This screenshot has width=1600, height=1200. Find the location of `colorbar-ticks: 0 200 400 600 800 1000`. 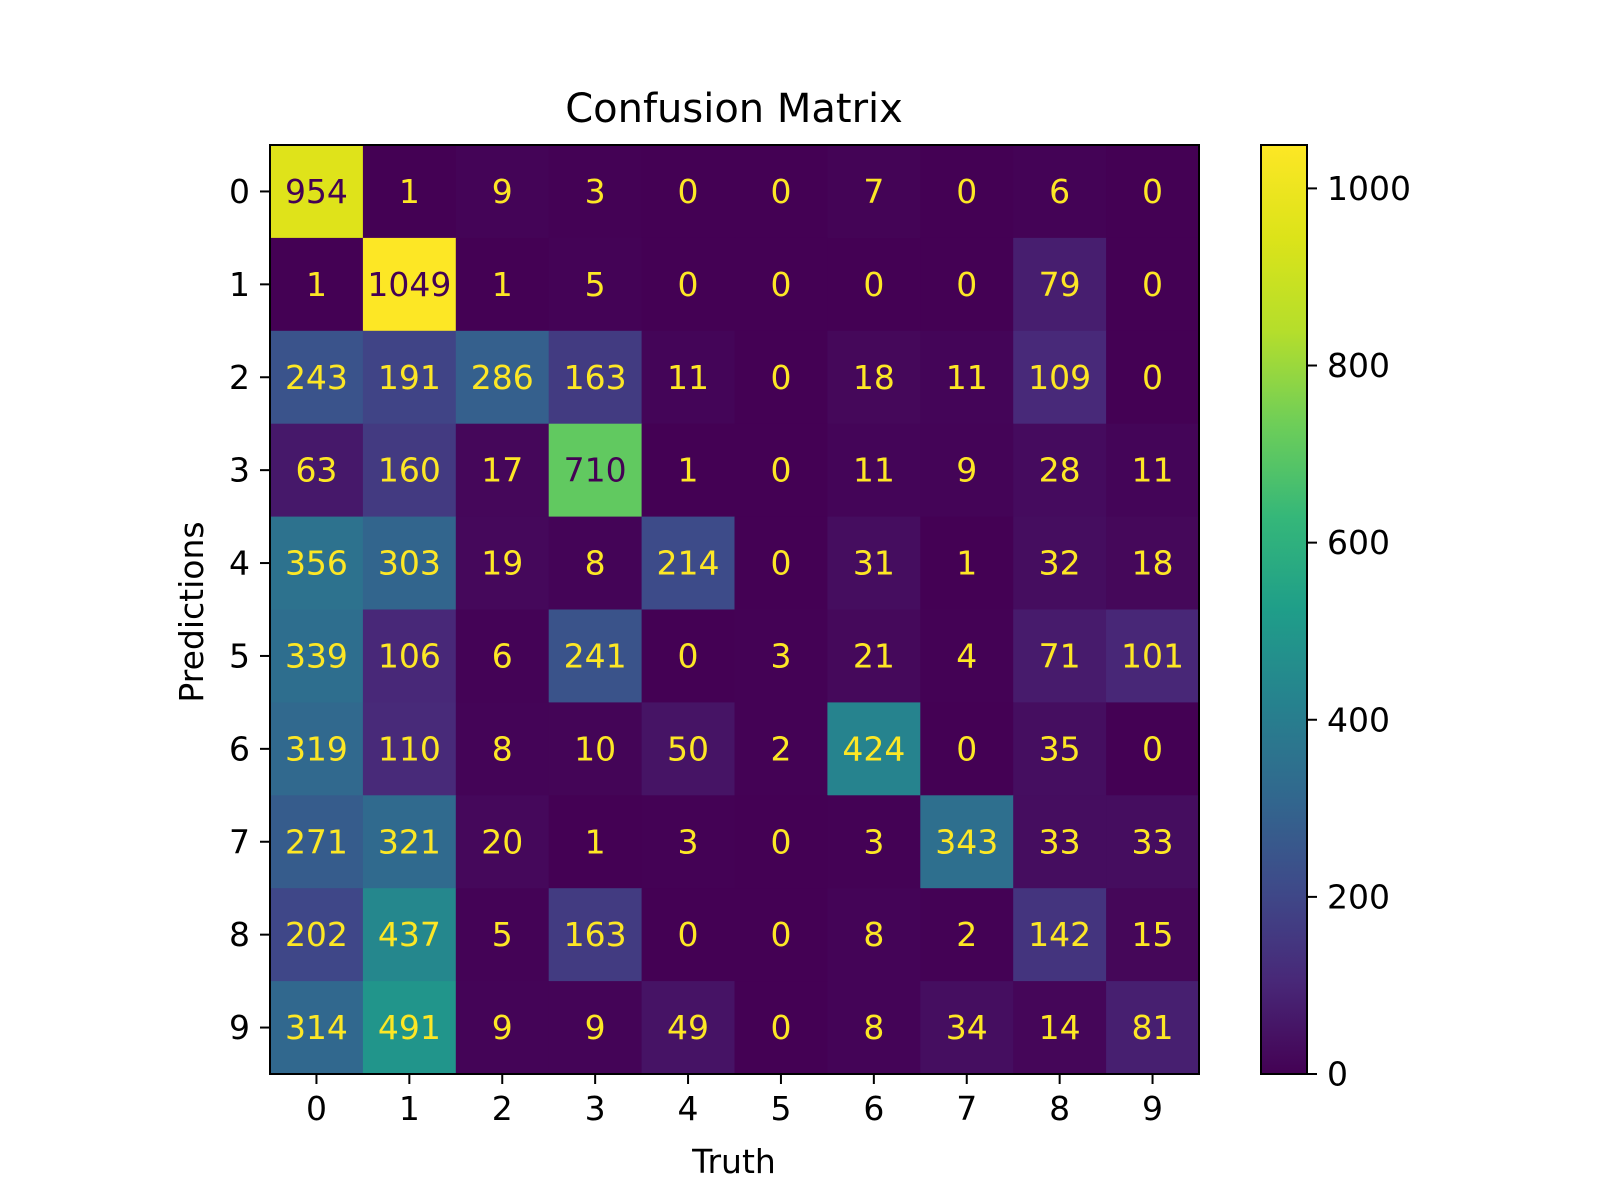

colorbar-ticks: 0 200 400 600 800 1000 is located at coordinates (1359, 631).